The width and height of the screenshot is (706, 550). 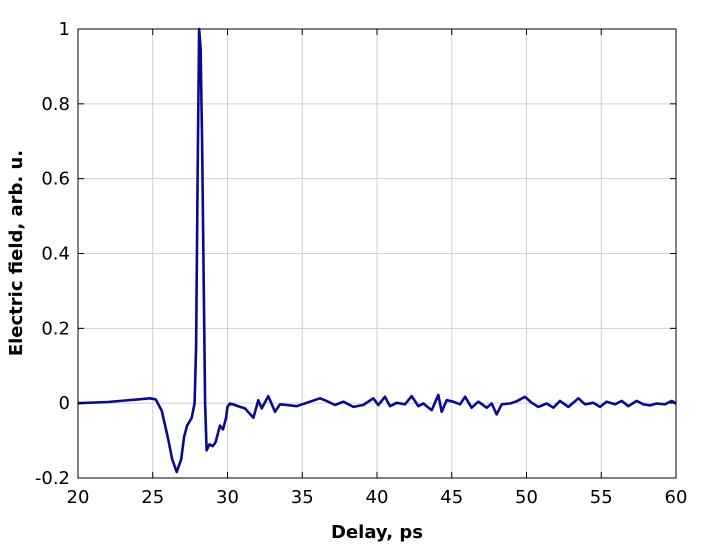 What do you see at coordinates (55, 254) in the screenshot?
I see `y-tick-label: 0.4` at bounding box center [55, 254].